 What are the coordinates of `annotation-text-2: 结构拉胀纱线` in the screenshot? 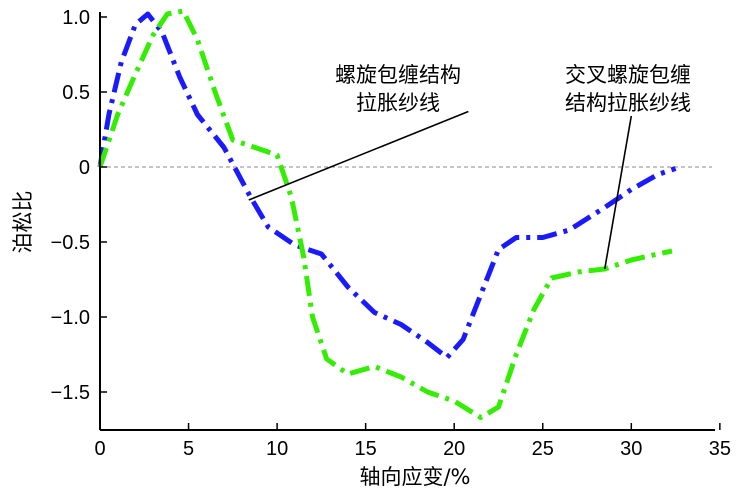 It's located at (628, 103).